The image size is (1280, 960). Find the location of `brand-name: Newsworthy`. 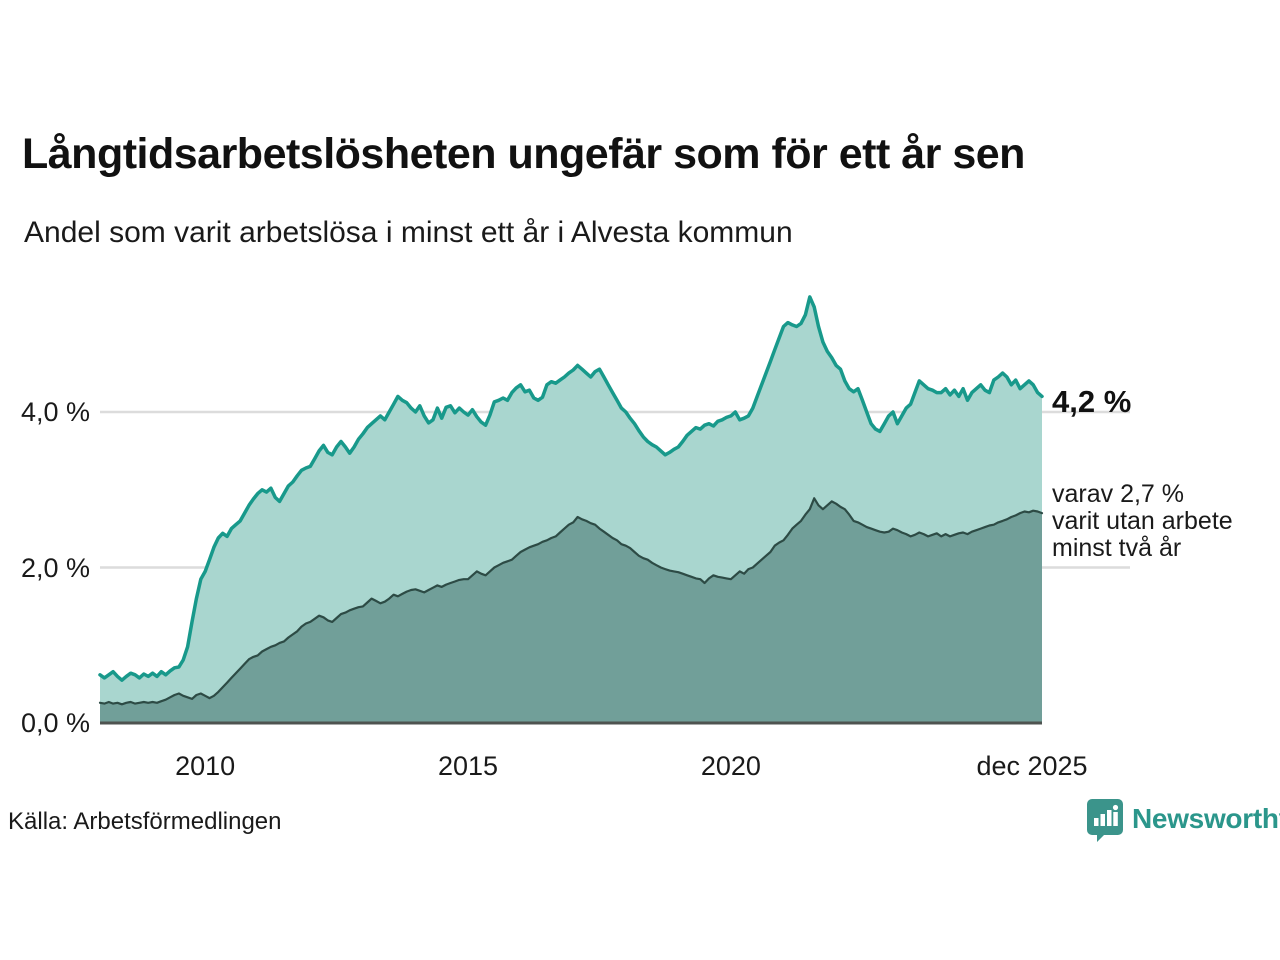

brand-name: Newsworthy is located at coordinates (1206, 818).